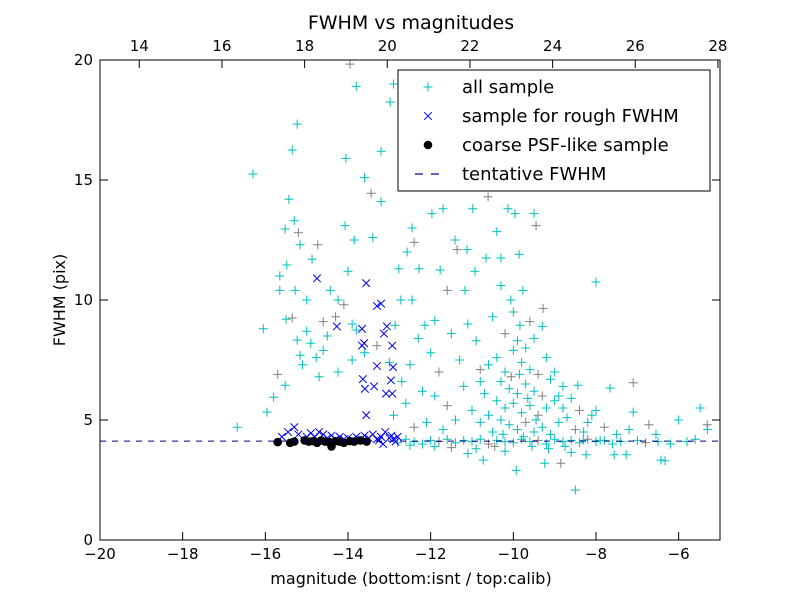 Image resolution: width=800 pixels, height=604 pixels. Describe the element at coordinates (348, 554) in the screenshot. I see `x-tick-label: −14` at that location.